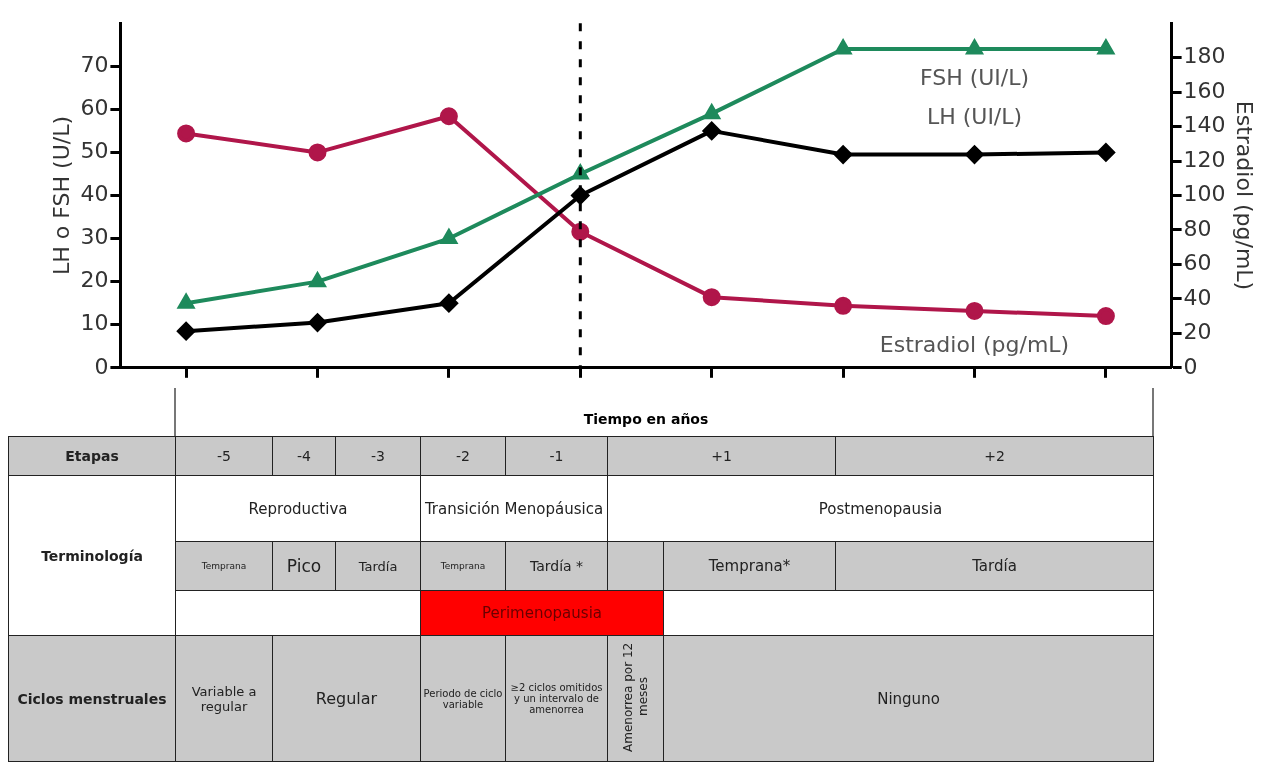 This screenshot has width=1276, height=778. Describe the element at coordinates (298, 508) in the screenshot. I see `text: Reproductiva` at that location.